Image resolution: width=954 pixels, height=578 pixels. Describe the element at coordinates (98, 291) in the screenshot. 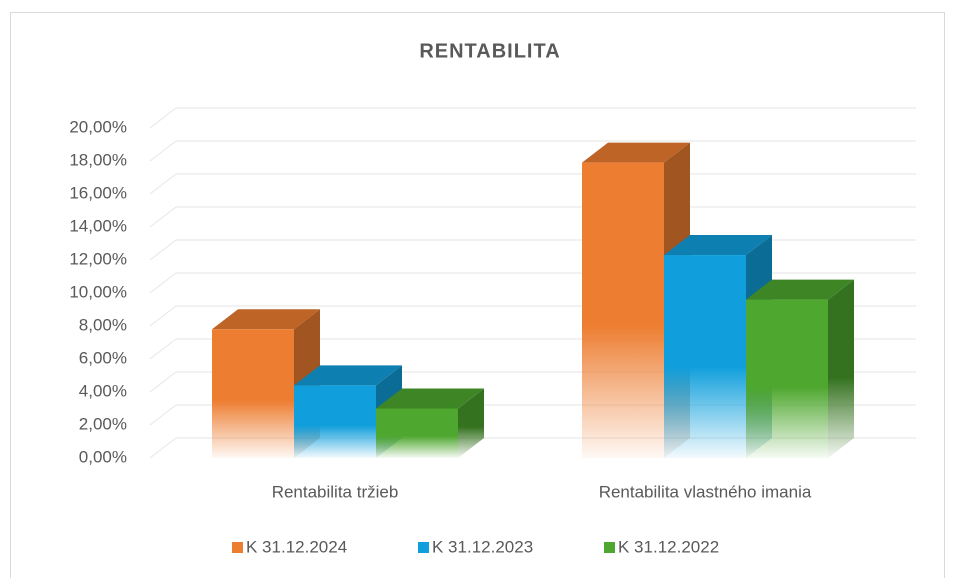

I see `y-tick-label: 10,00%` at that location.